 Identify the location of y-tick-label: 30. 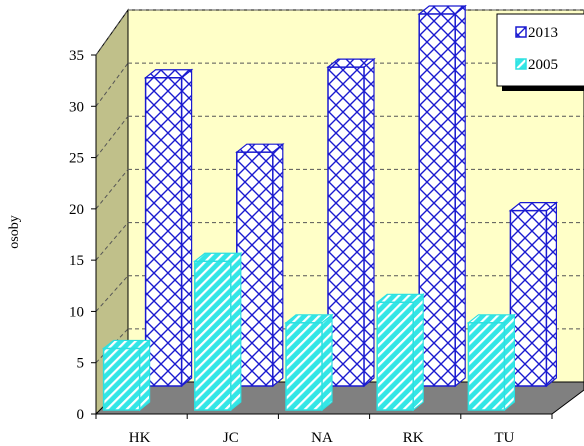
(76, 107).